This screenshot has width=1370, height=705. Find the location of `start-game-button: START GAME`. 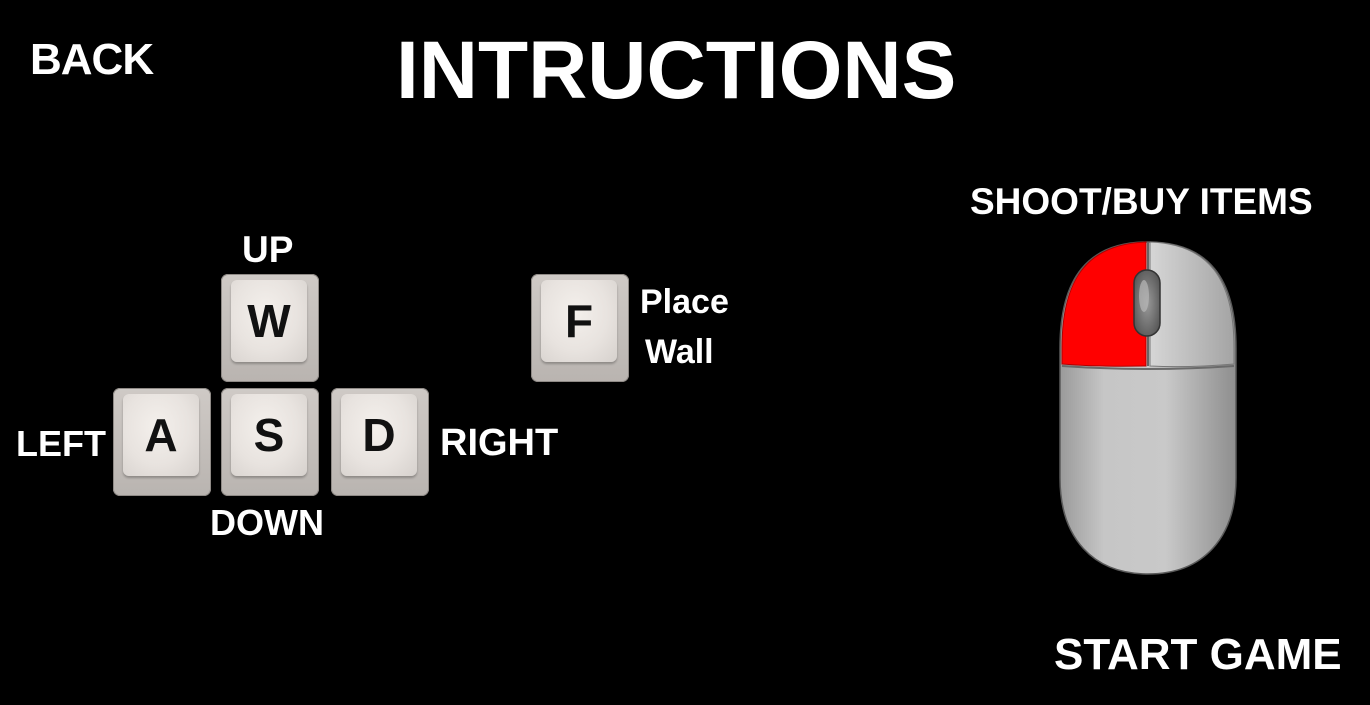

start-game-button: START GAME is located at coordinates (1198, 654).